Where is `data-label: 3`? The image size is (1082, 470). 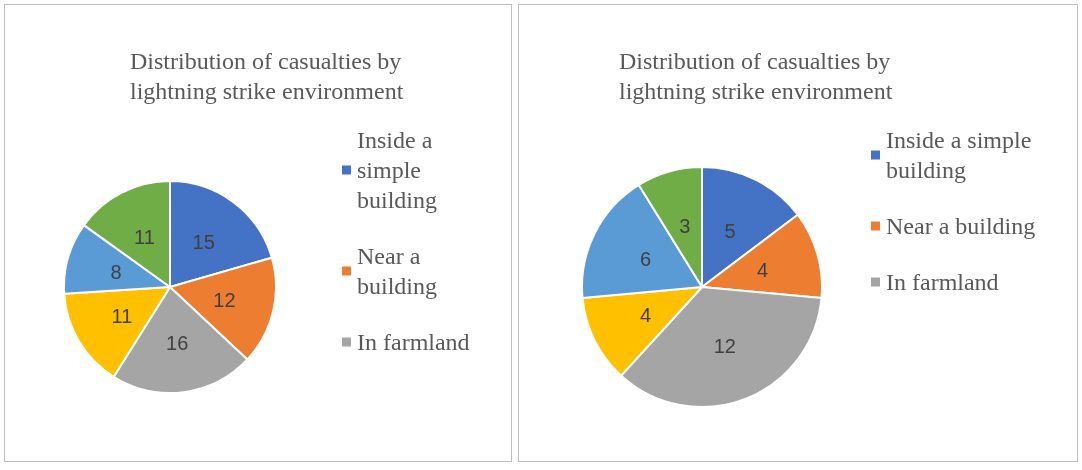
data-label: 3 is located at coordinates (685, 226).